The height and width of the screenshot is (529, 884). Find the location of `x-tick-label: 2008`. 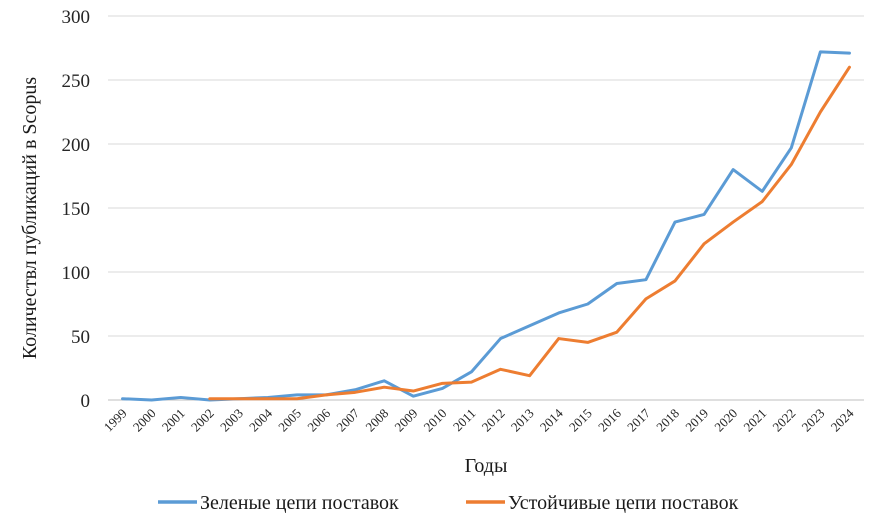

x-tick-label: 2008 is located at coordinates (376, 420).